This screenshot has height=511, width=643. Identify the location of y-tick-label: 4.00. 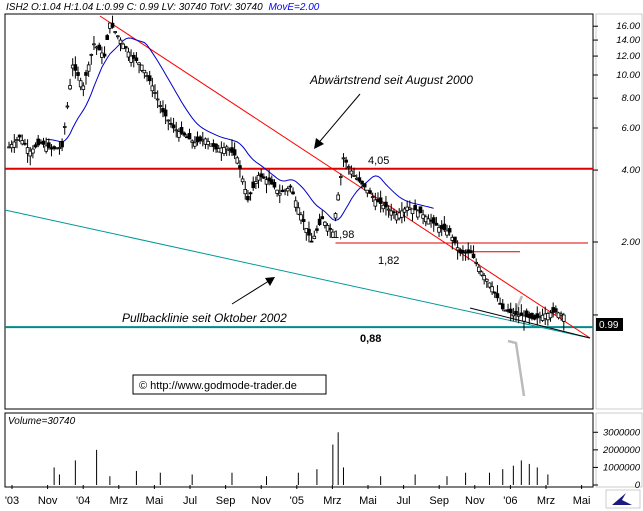
(631, 170).